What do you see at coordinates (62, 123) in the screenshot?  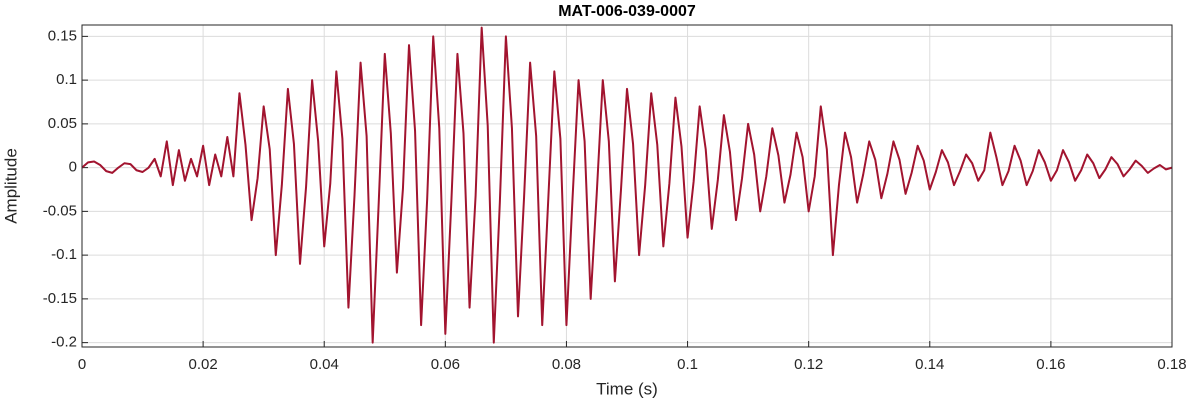 I see `y-tick-label: 0.05` at bounding box center [62, 123].